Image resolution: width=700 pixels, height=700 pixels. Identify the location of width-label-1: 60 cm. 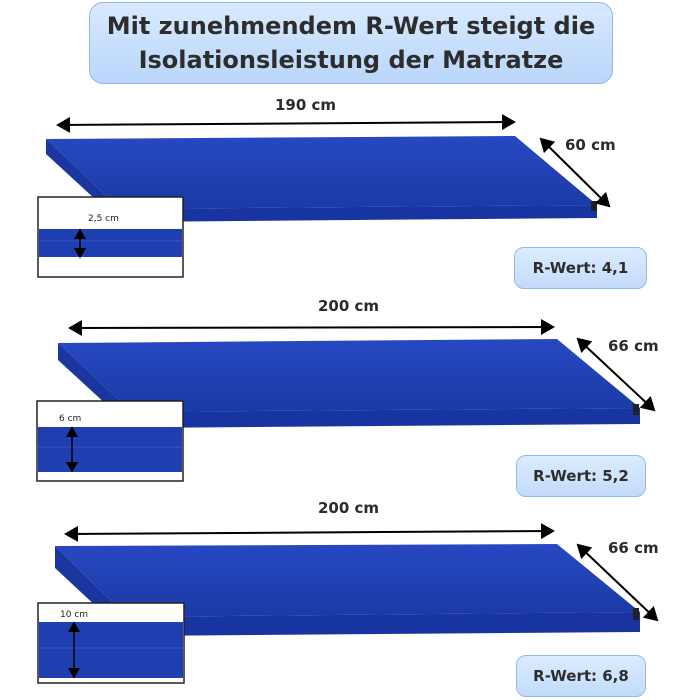
(590, 145).